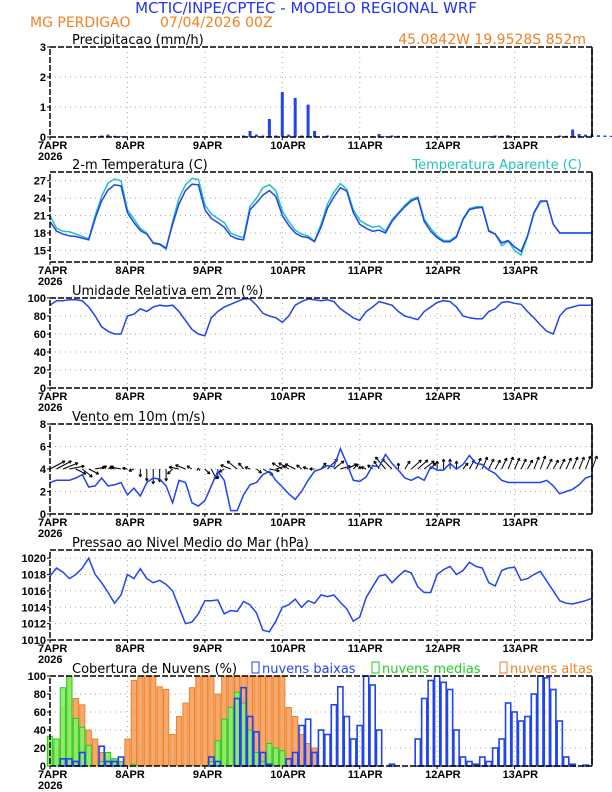 This screenshot has height=792, width=612. Describe the element at coordinates (40, 199) in the screenshot. I see `y-tick-label: 24` at that location.